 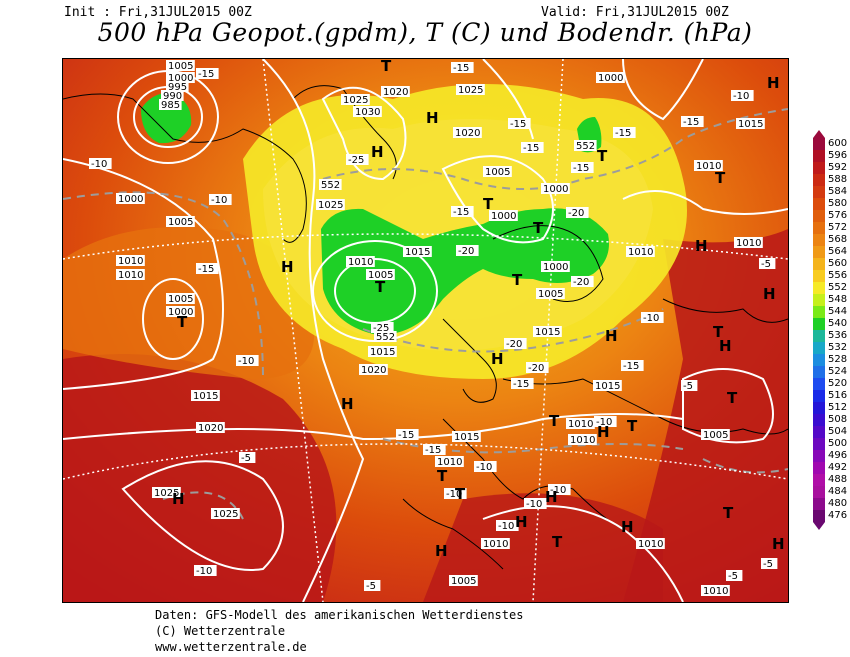 What do you see at coordinates (158, 12) in the screenshot?
I see `init-time: Init : Fri,31JUL2015 00Z` at bounding box center [158, 12].